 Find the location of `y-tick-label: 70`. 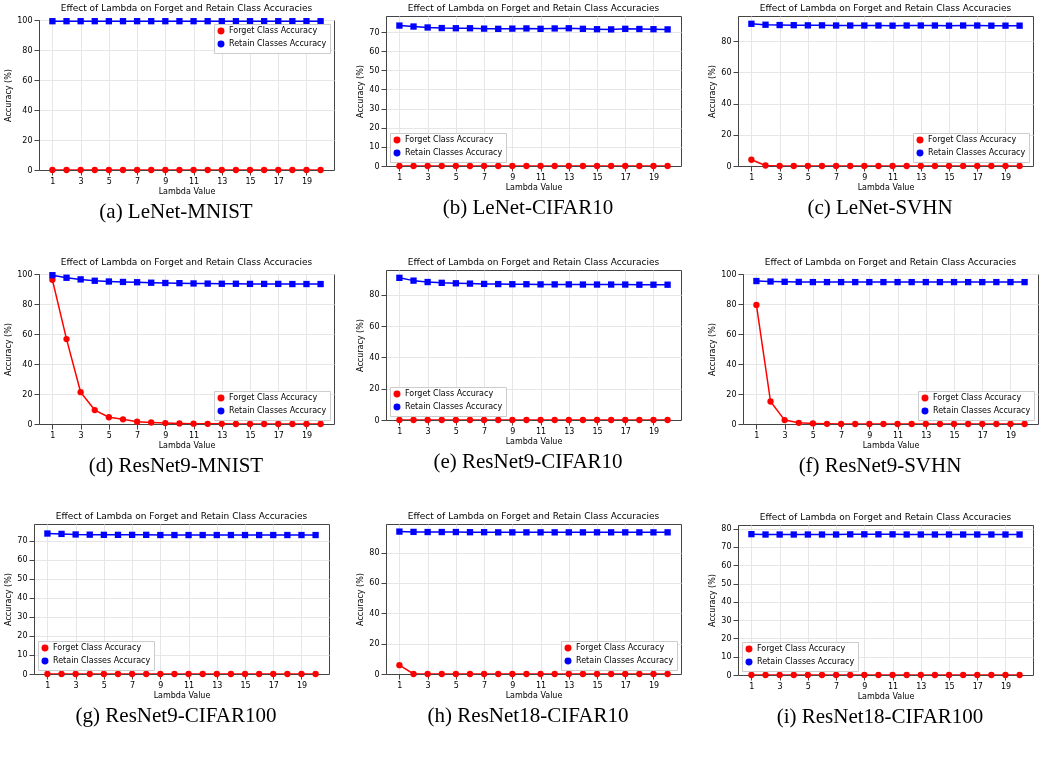

y-tick-label: 70 is located at coordinates (726, 547).